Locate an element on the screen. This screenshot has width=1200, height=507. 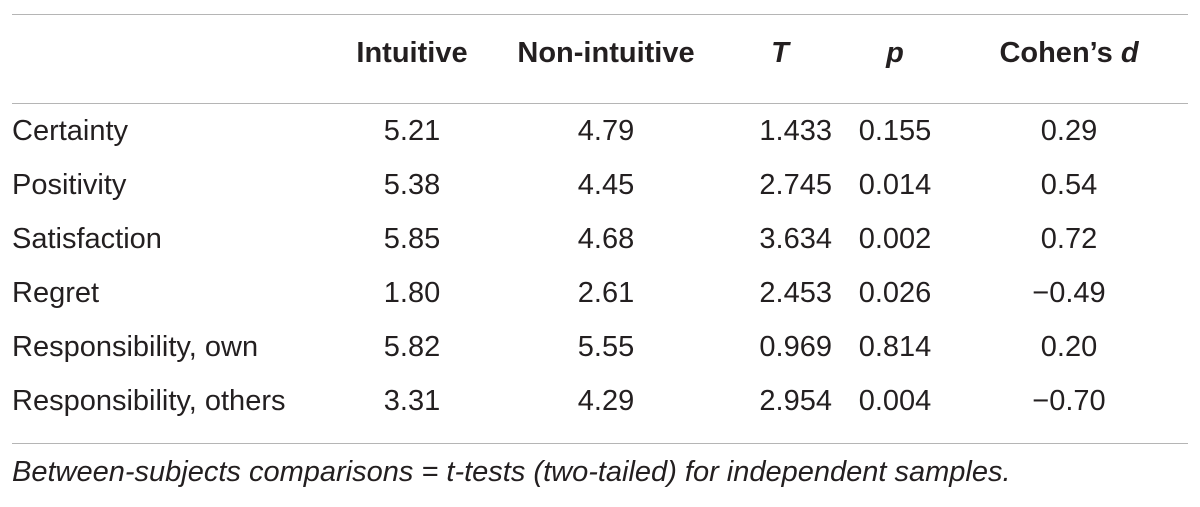
cell-p: 0.004 is located at coordinates (895, 400).